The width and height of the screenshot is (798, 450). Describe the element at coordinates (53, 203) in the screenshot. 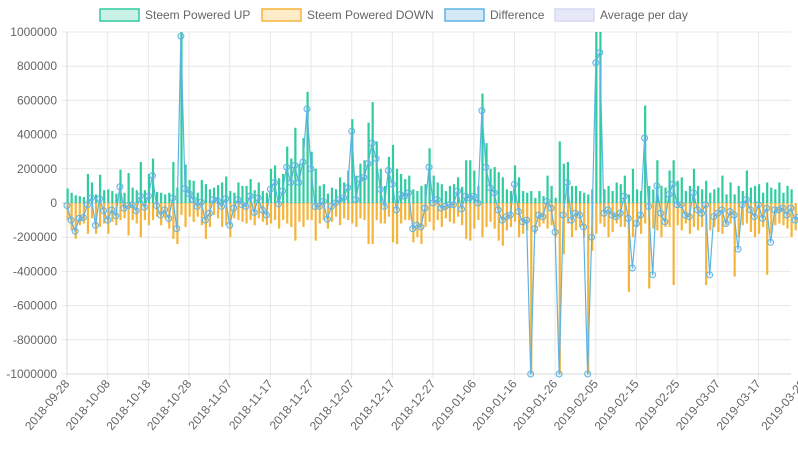

I see `y-tick-label: 0` at that location.